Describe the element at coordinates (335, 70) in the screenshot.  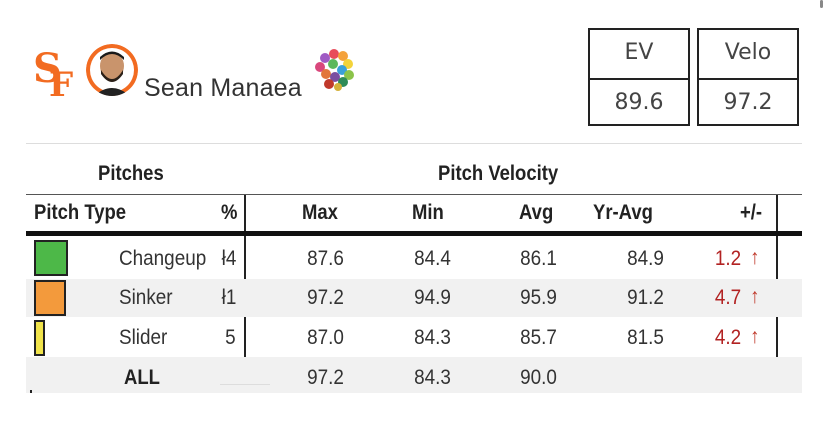
I see `color-palette-icon` at that location.